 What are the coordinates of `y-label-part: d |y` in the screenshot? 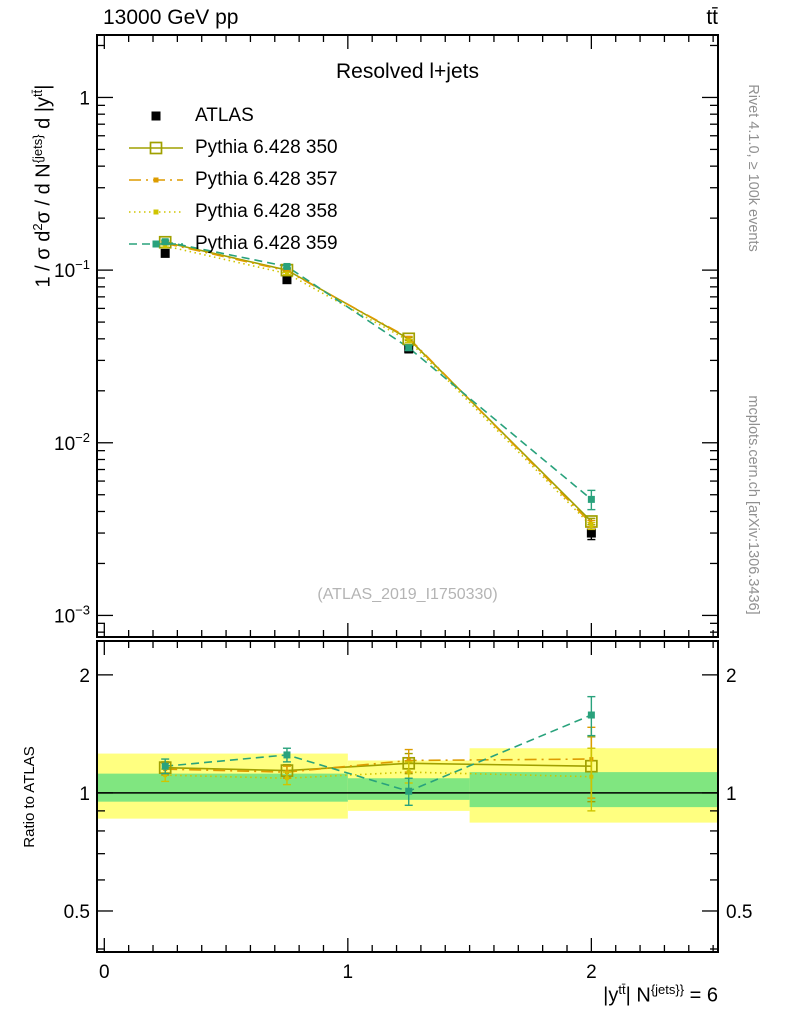 It's located at (43, 115).